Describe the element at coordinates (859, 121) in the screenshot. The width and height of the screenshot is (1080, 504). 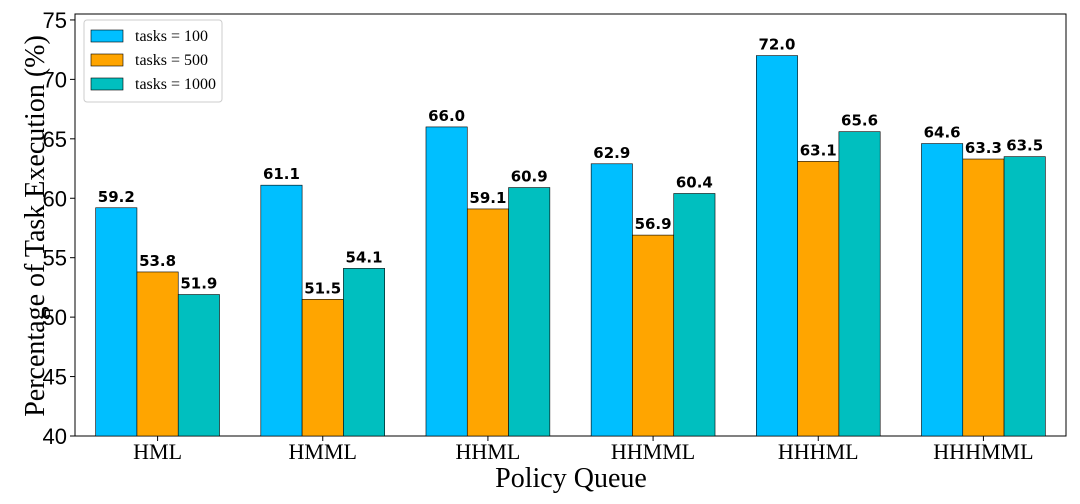
I see `bar-value-label: 65.6` at that location.